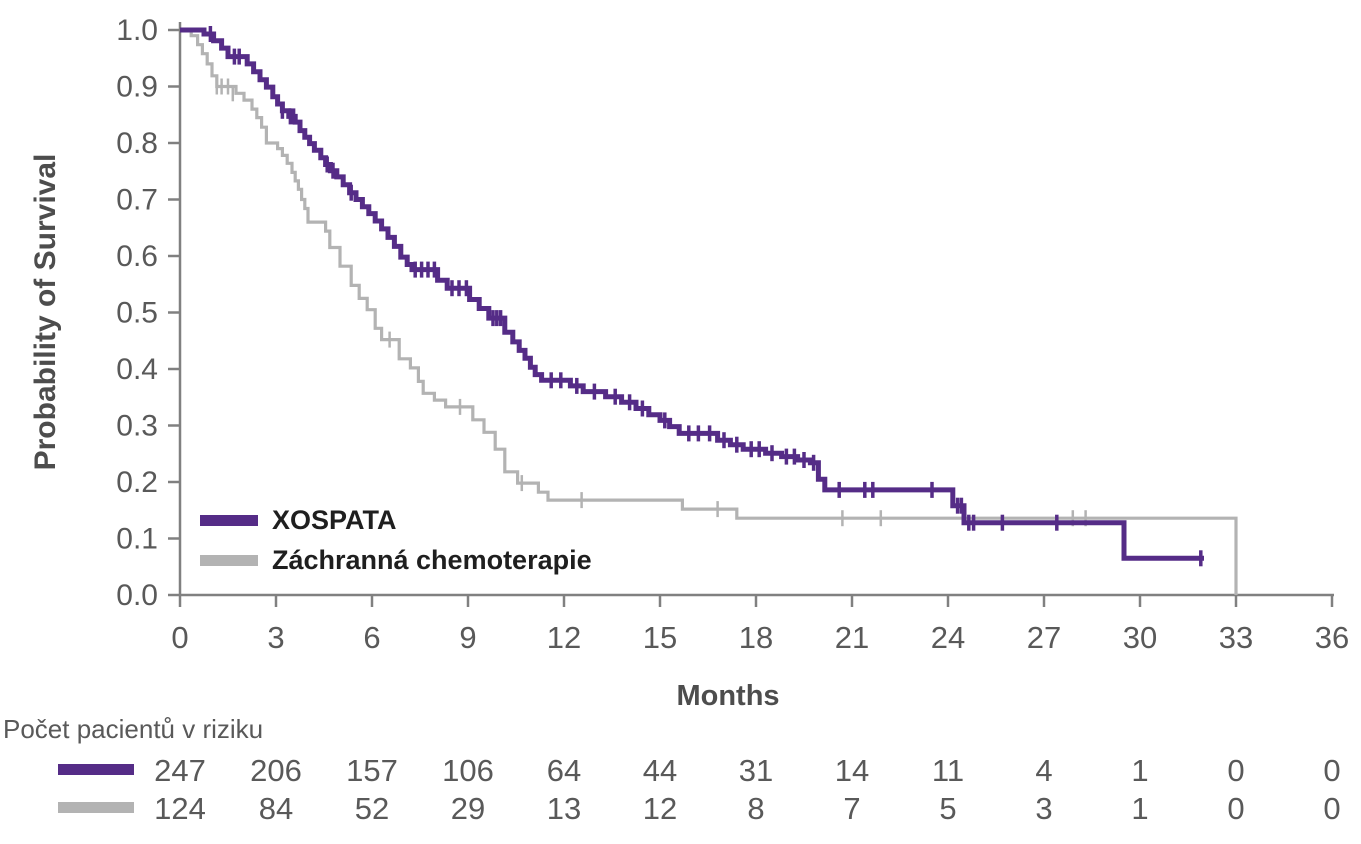 The width and height of the screenshot is (1361, 844). I want to click on legend-label-xospata: XOSPATA, so click(334, 519).